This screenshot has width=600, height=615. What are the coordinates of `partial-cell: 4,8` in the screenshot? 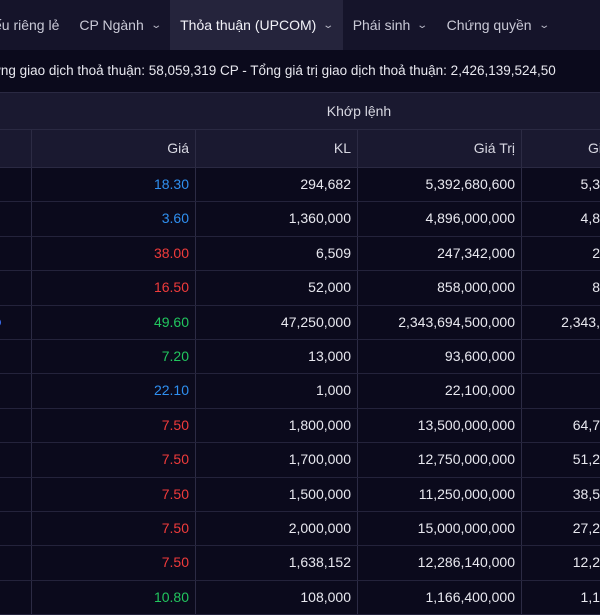 It's located at (561, 218).